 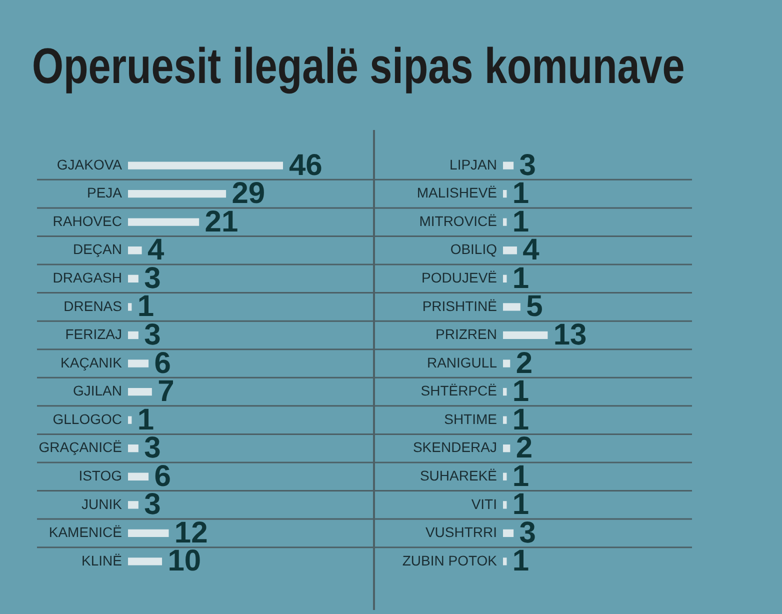 I want to click on y-tick-label: GRAÇANICË, so click(x=80, y=447).